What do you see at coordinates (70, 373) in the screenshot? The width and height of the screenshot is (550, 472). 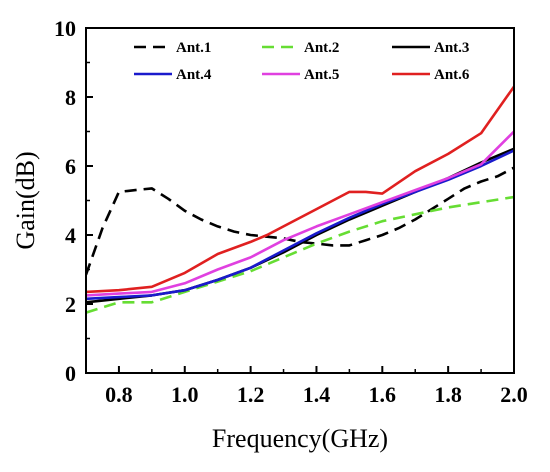 I see `y-tick-label: 0` at bounding box center [70, 373].